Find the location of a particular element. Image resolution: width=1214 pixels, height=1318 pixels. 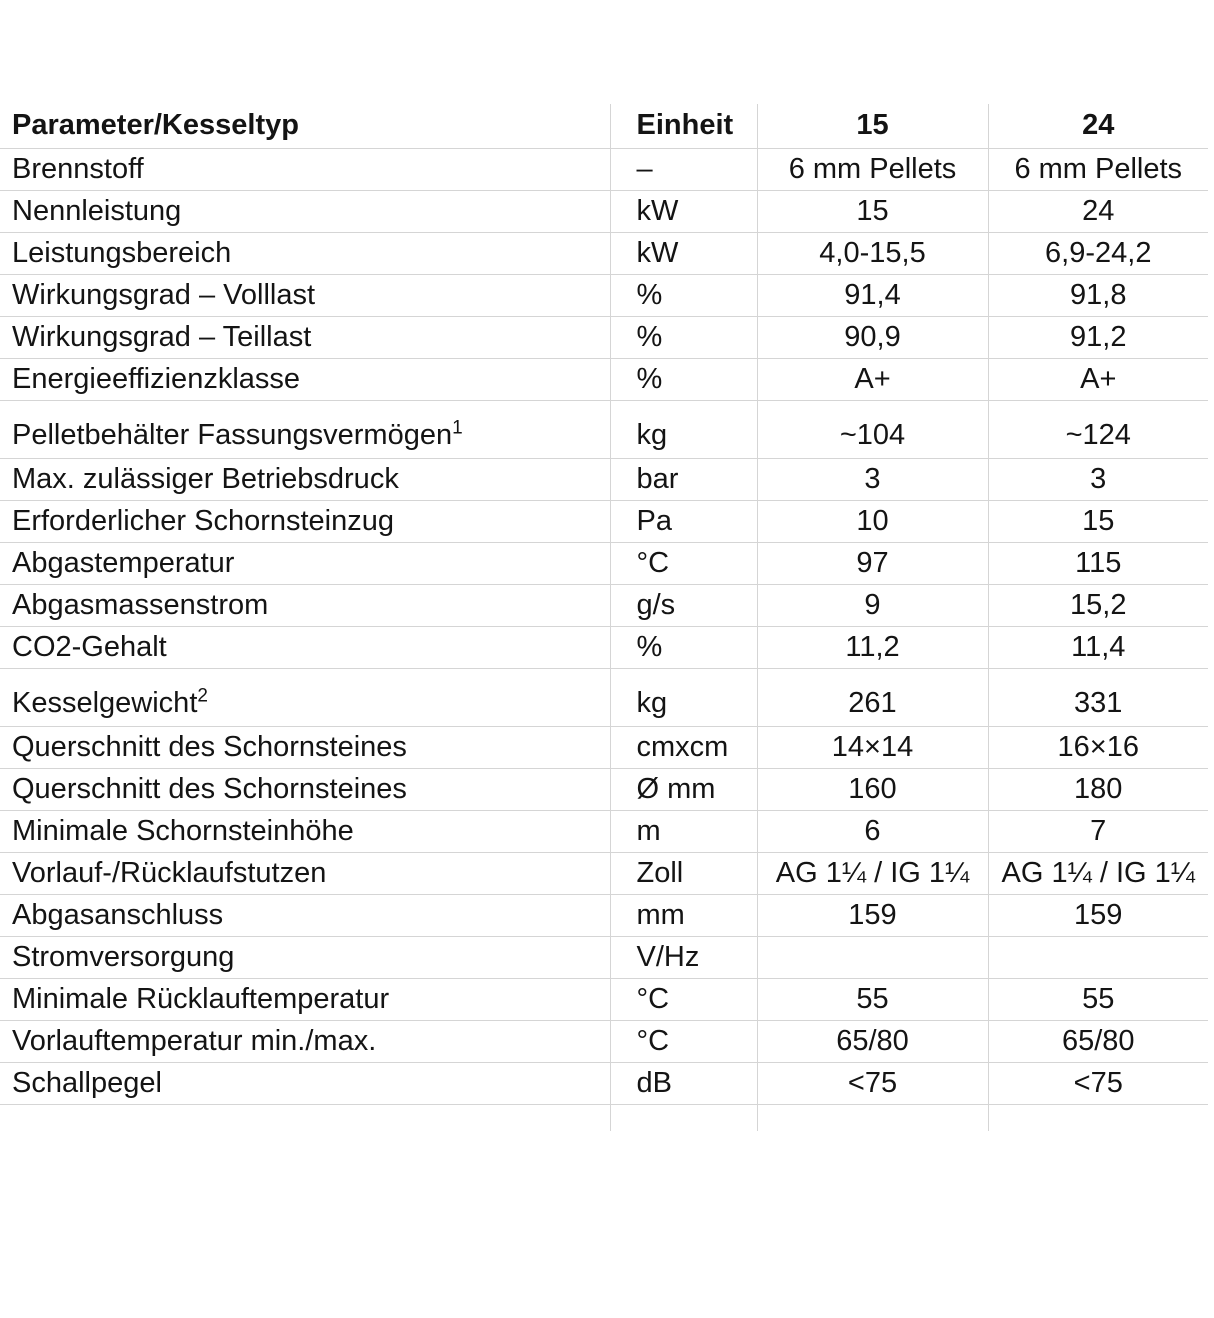

unit-cell: g/s is located at coordinates (684, 605).